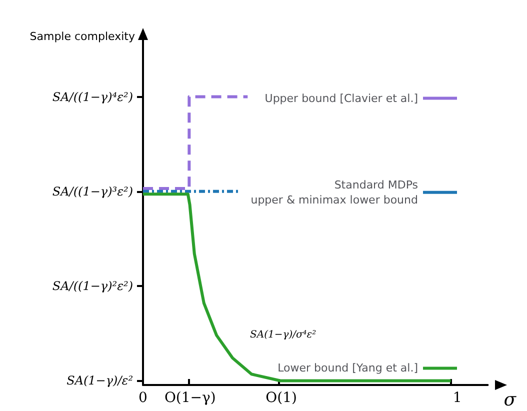 The height and width of the screenshot is (411, 527). What do you see at coordinates (93, 286) in the screenshot?
I see `text: SA/((1−γ)²ε²)` at bounding box center [93, 286].